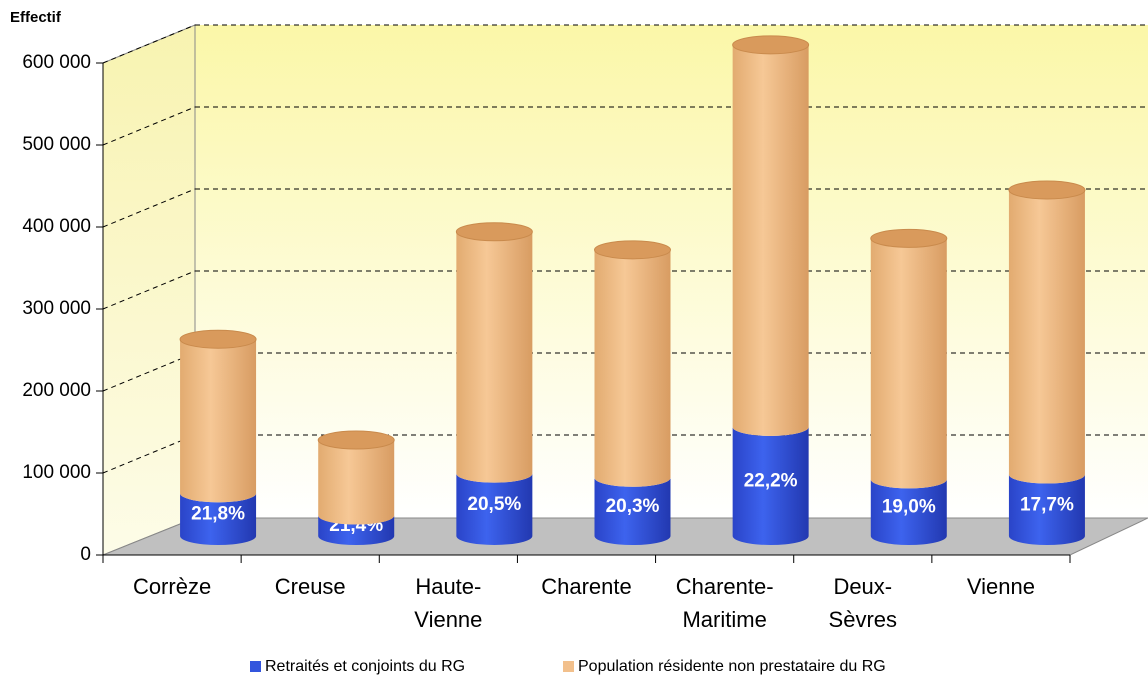 The width and height of the screenshot is (1148, 680). I want to click on y-tick-label: 0, so click(85, 554).